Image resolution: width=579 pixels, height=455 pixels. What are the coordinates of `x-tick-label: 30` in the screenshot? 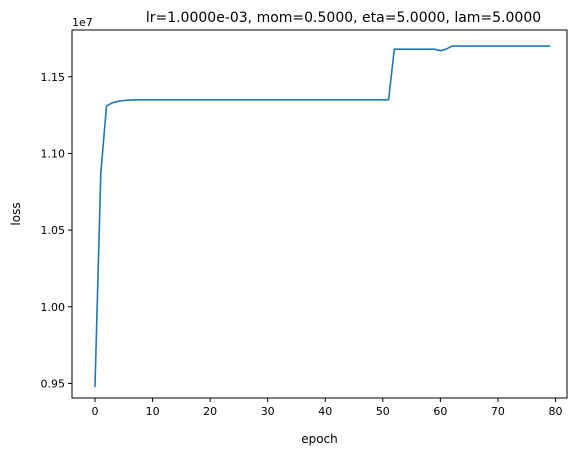 It's located at (268, 411).